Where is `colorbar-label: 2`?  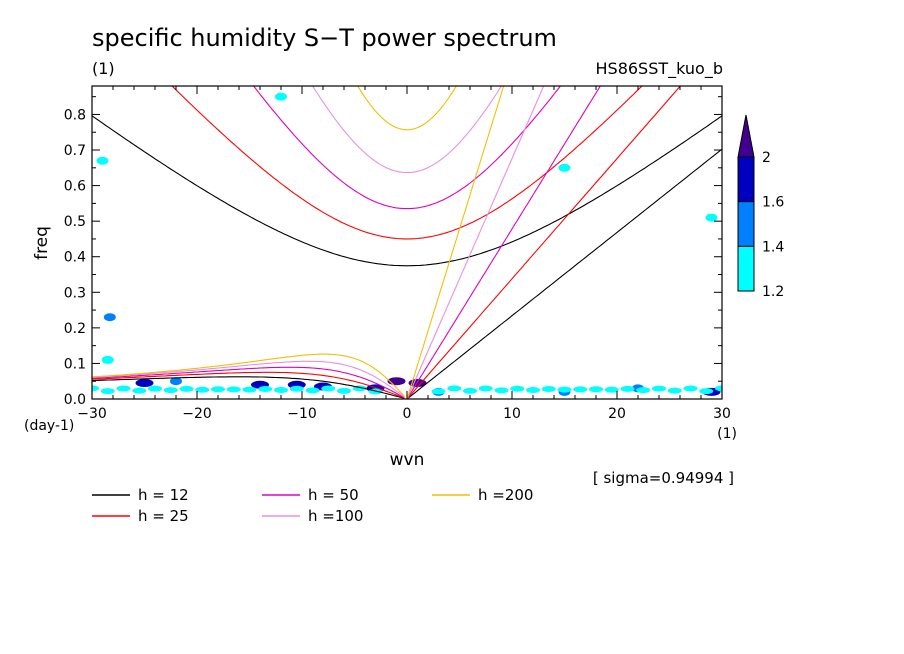 colorbar-label: 2 is located at coordinates (766, 158).